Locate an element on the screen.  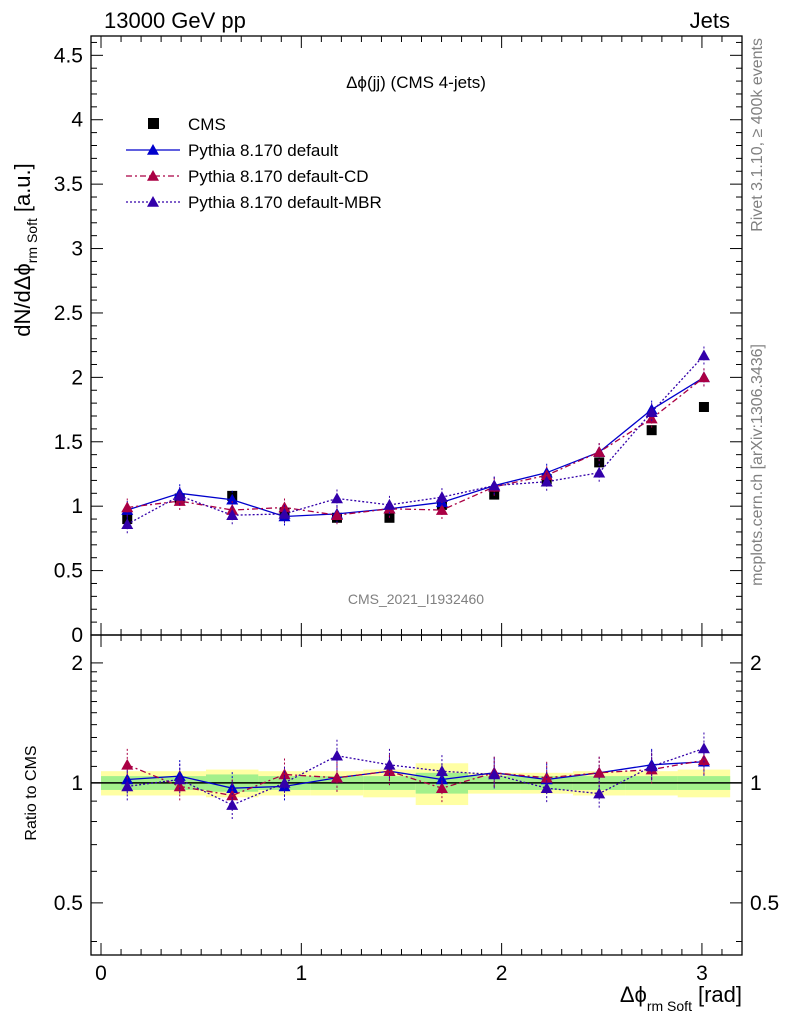
x-tick-label: 1 is located at coordinates (301, 973).